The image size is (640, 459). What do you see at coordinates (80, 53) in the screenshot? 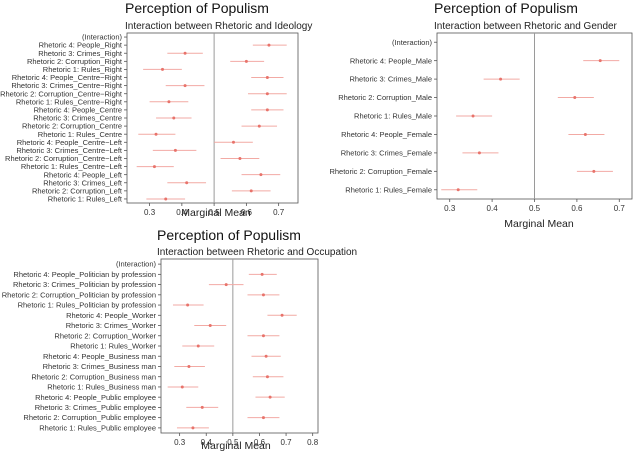
I see `y-tick-label: Rhetoric 3: Crimes_Right` at bounding box center [80, 53].